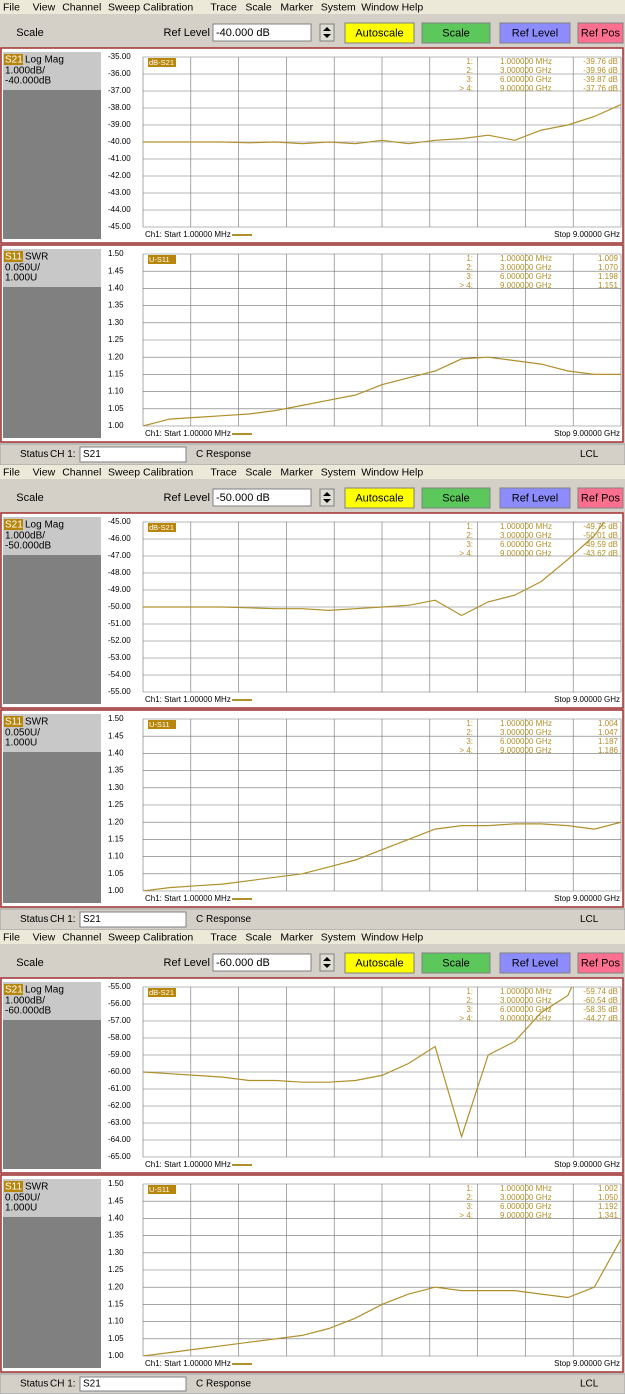 The image size is (625, 1394). Describe the element at coordinates (608, 1206) in the screenshot. I see `marker-value: 1.192` at that location.